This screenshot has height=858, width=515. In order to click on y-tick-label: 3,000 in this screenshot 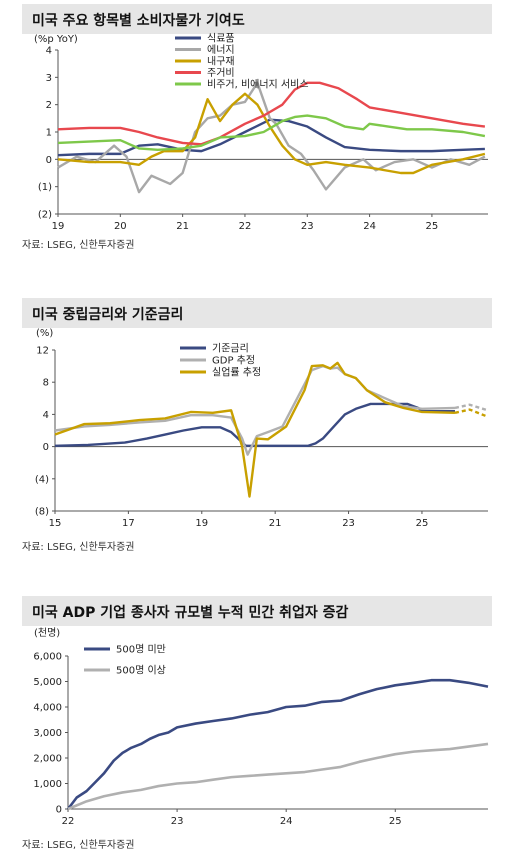, I will do `click(47, 733)`.